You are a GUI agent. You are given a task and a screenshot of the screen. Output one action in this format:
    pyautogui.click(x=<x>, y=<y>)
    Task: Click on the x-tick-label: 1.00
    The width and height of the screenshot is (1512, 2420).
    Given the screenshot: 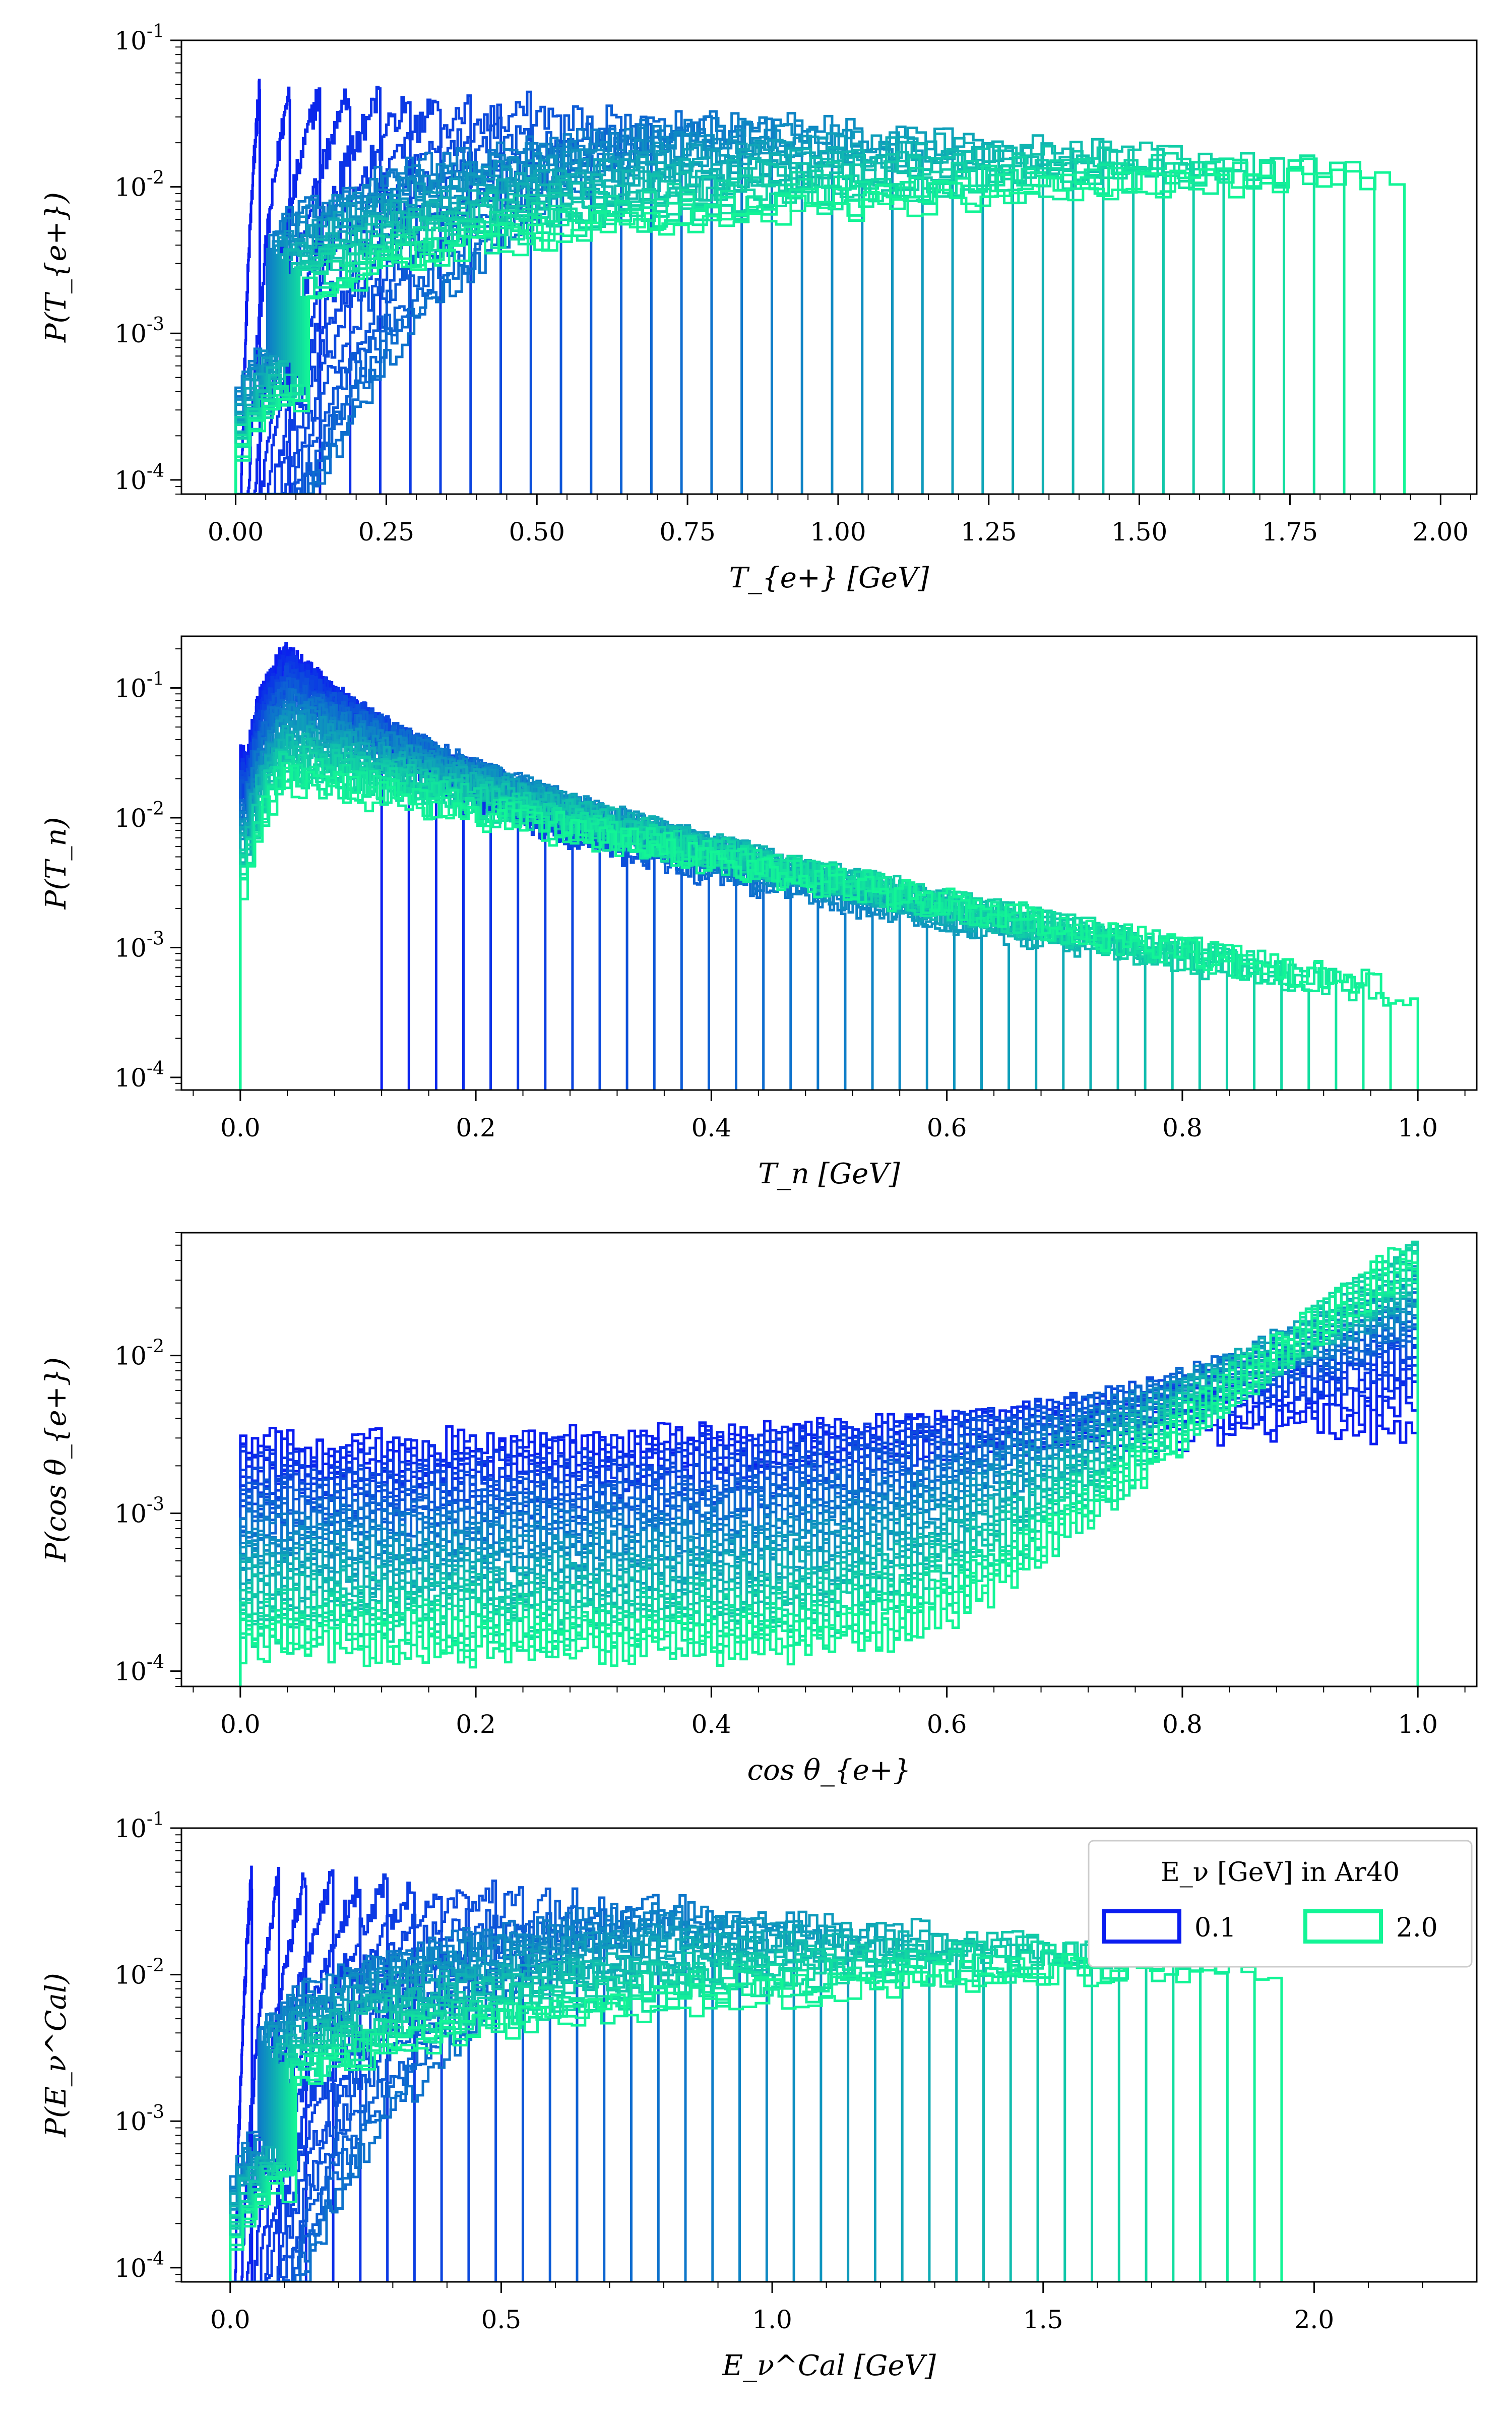 What is the action you would take?
    pyautogui.click(x=838, y=532)
    